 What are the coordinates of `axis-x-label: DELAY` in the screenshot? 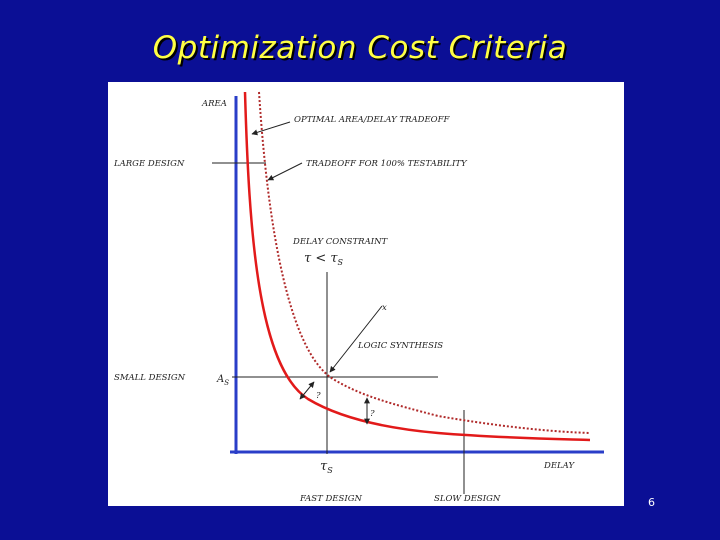 It's located at (559, 466).